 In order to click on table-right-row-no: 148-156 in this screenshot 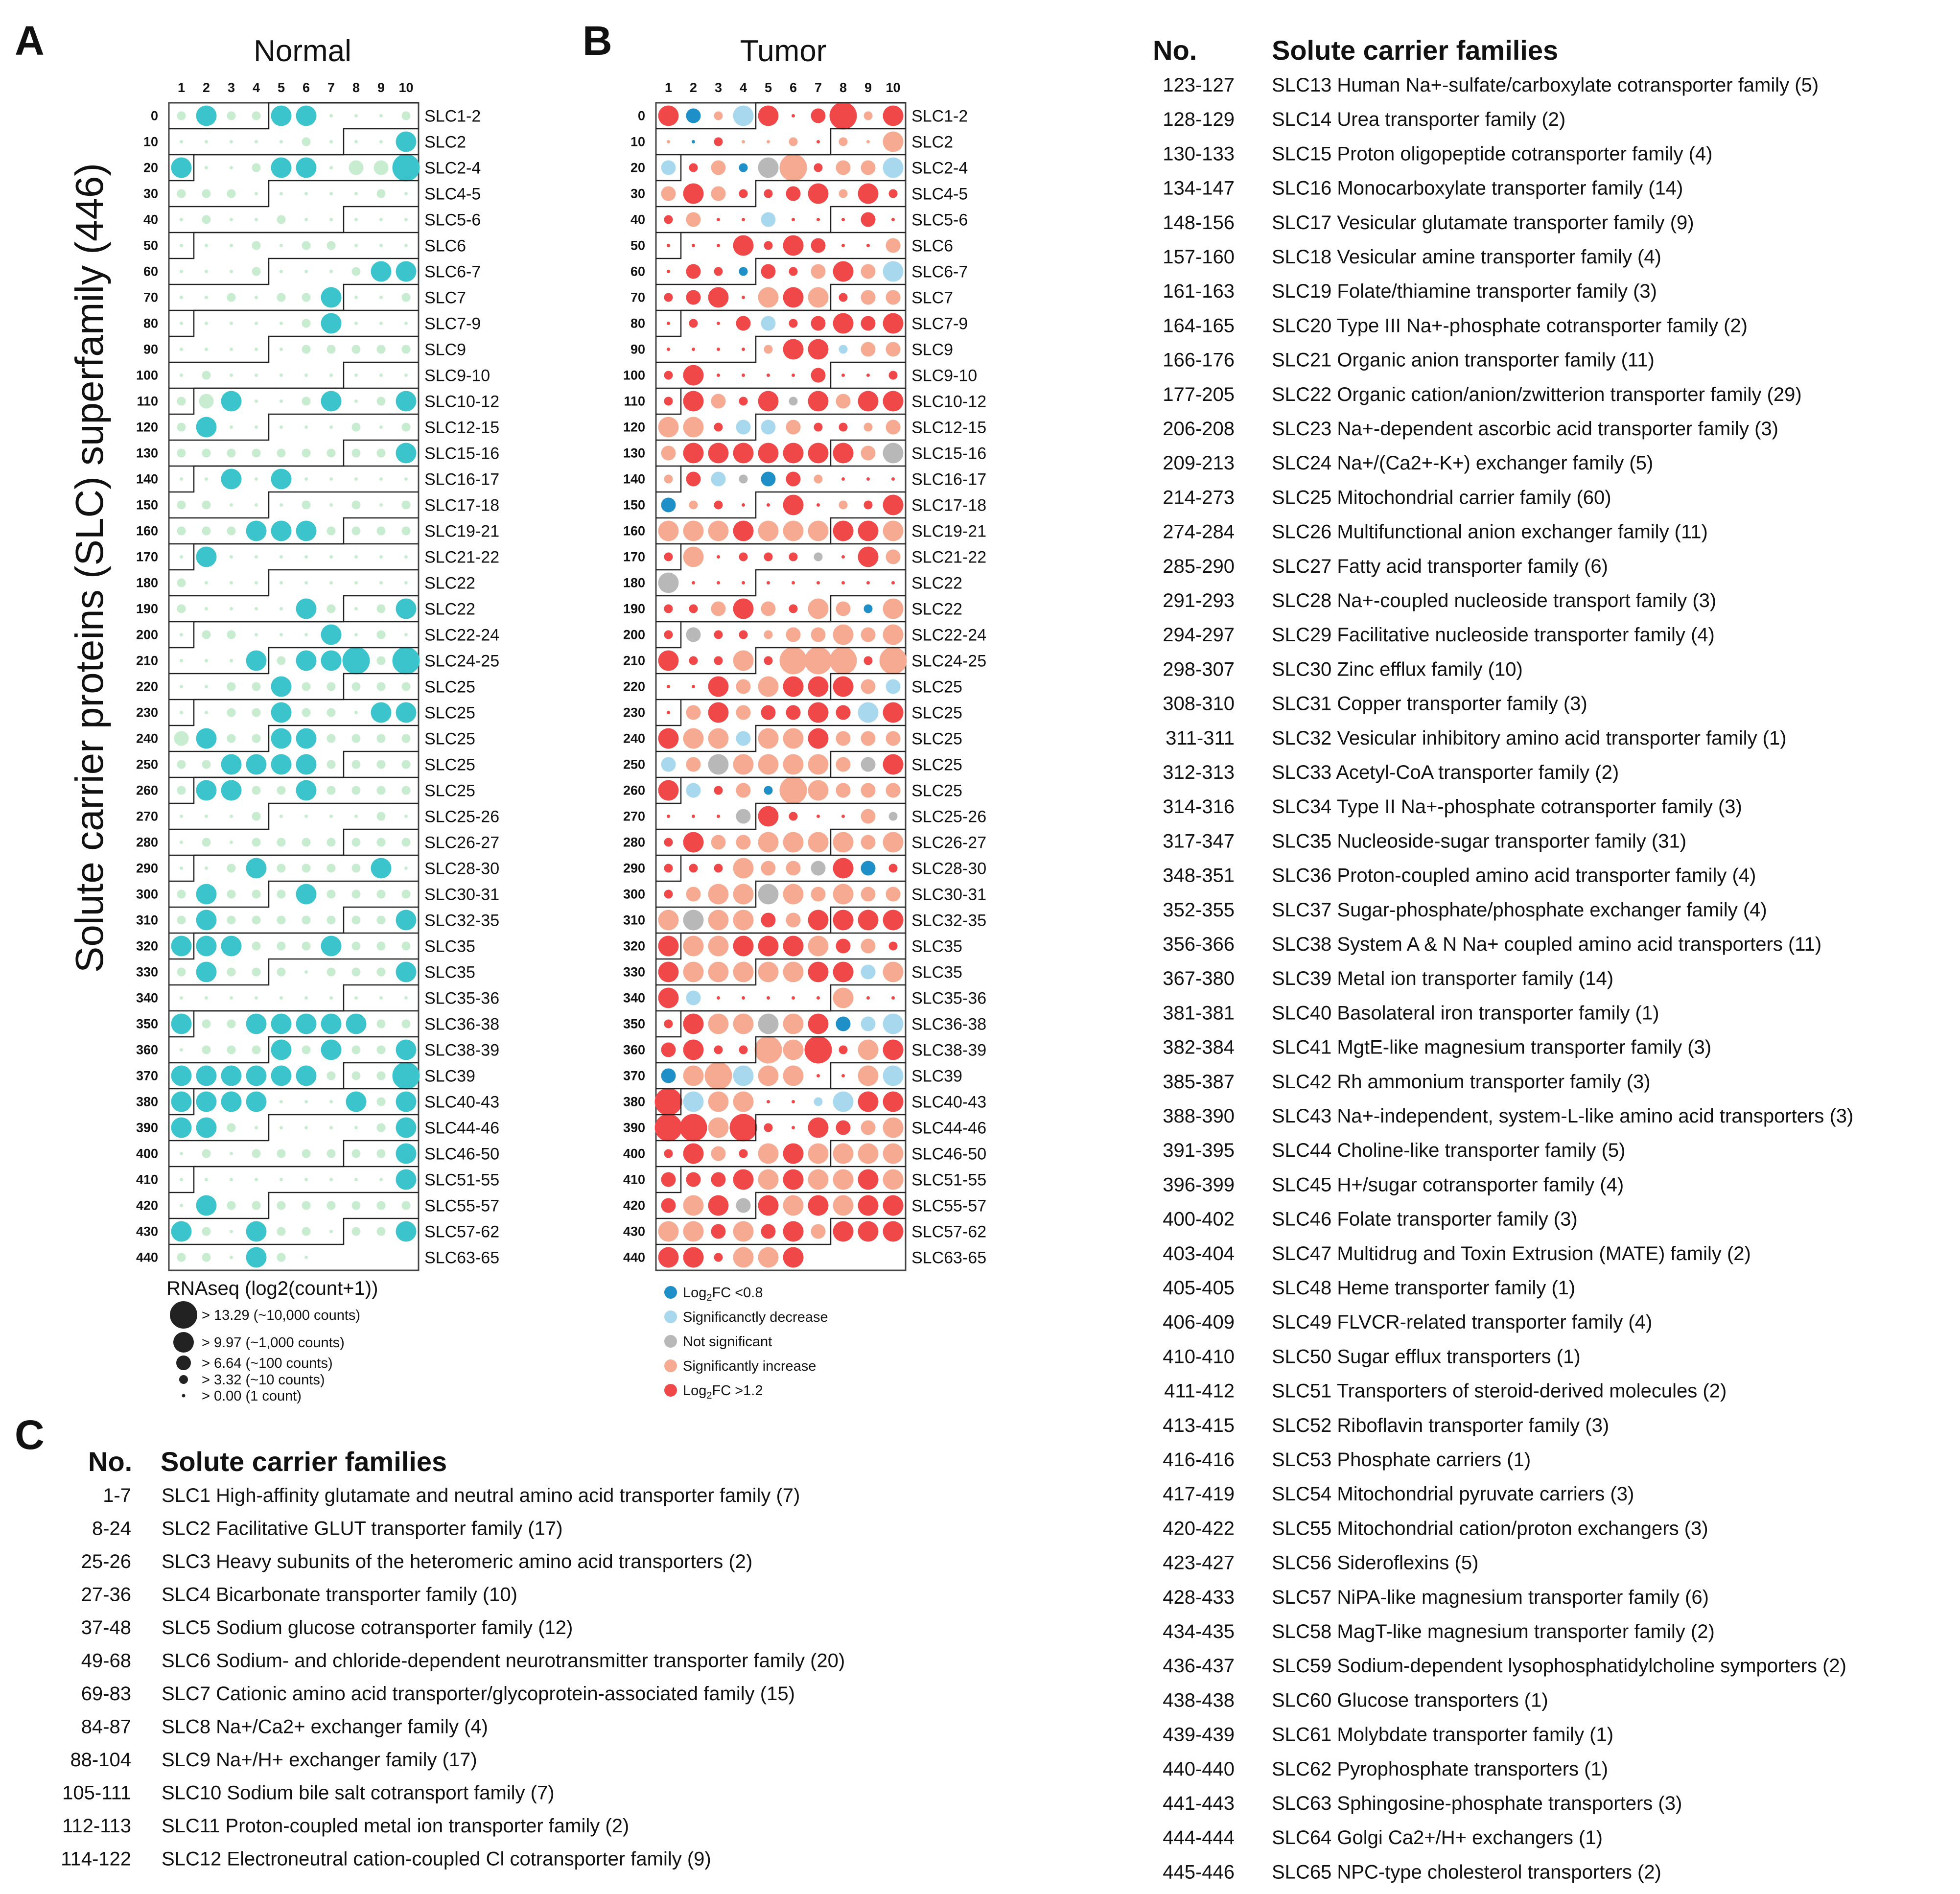, I will do `click(1199, 223)`.